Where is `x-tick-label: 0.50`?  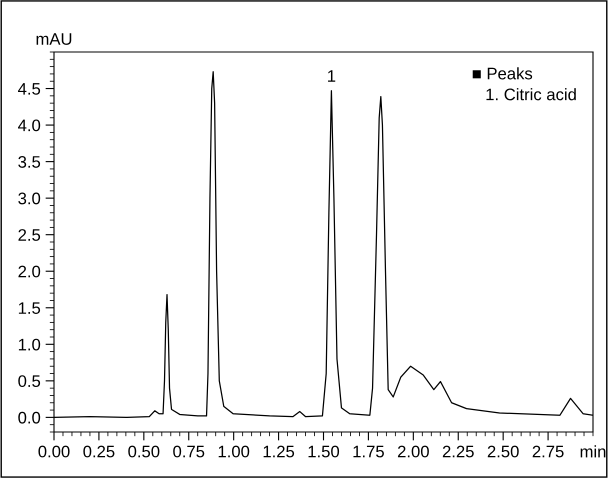
x-tick-label: 0.50 is located at coordinates (144, 452).